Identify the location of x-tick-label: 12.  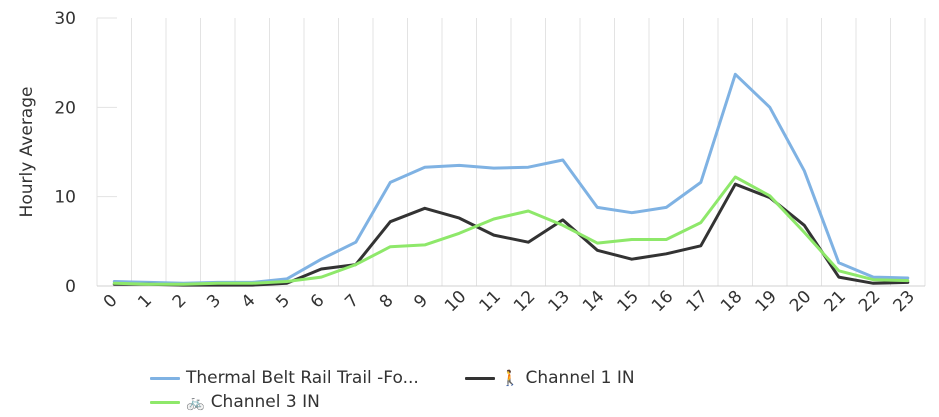
(524, 301).